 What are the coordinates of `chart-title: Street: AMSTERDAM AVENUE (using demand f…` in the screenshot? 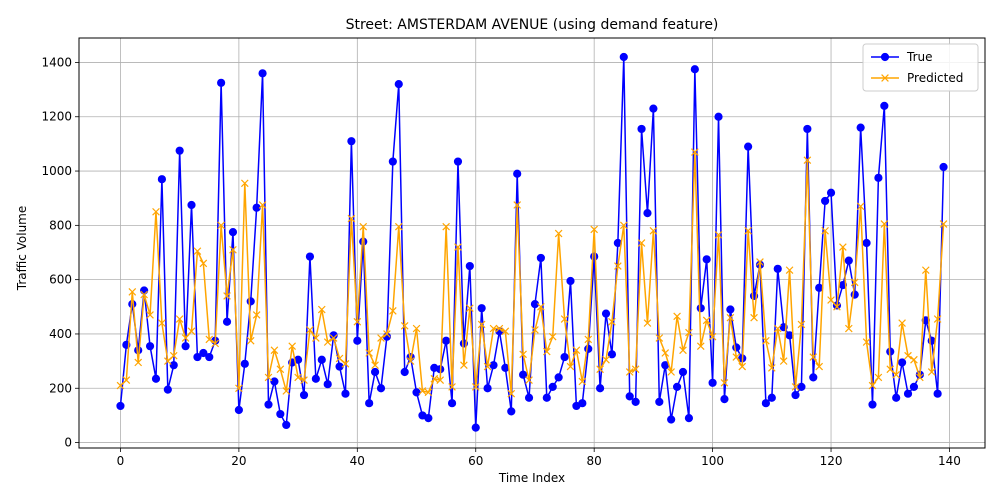 It's located at (532, 25).